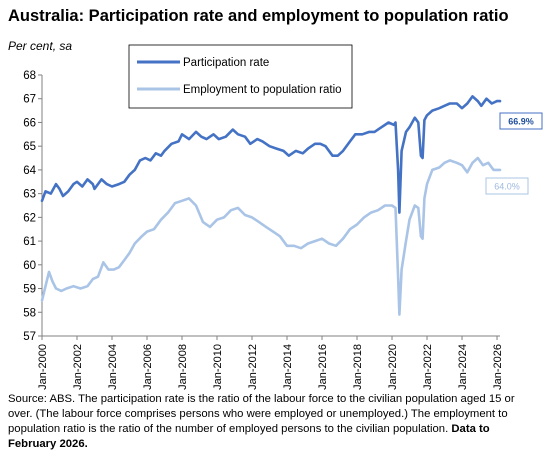  Describe the element at coordinates (218, 367) in the screenshot. I see `x-tick-label: Jan-2010` at that location.